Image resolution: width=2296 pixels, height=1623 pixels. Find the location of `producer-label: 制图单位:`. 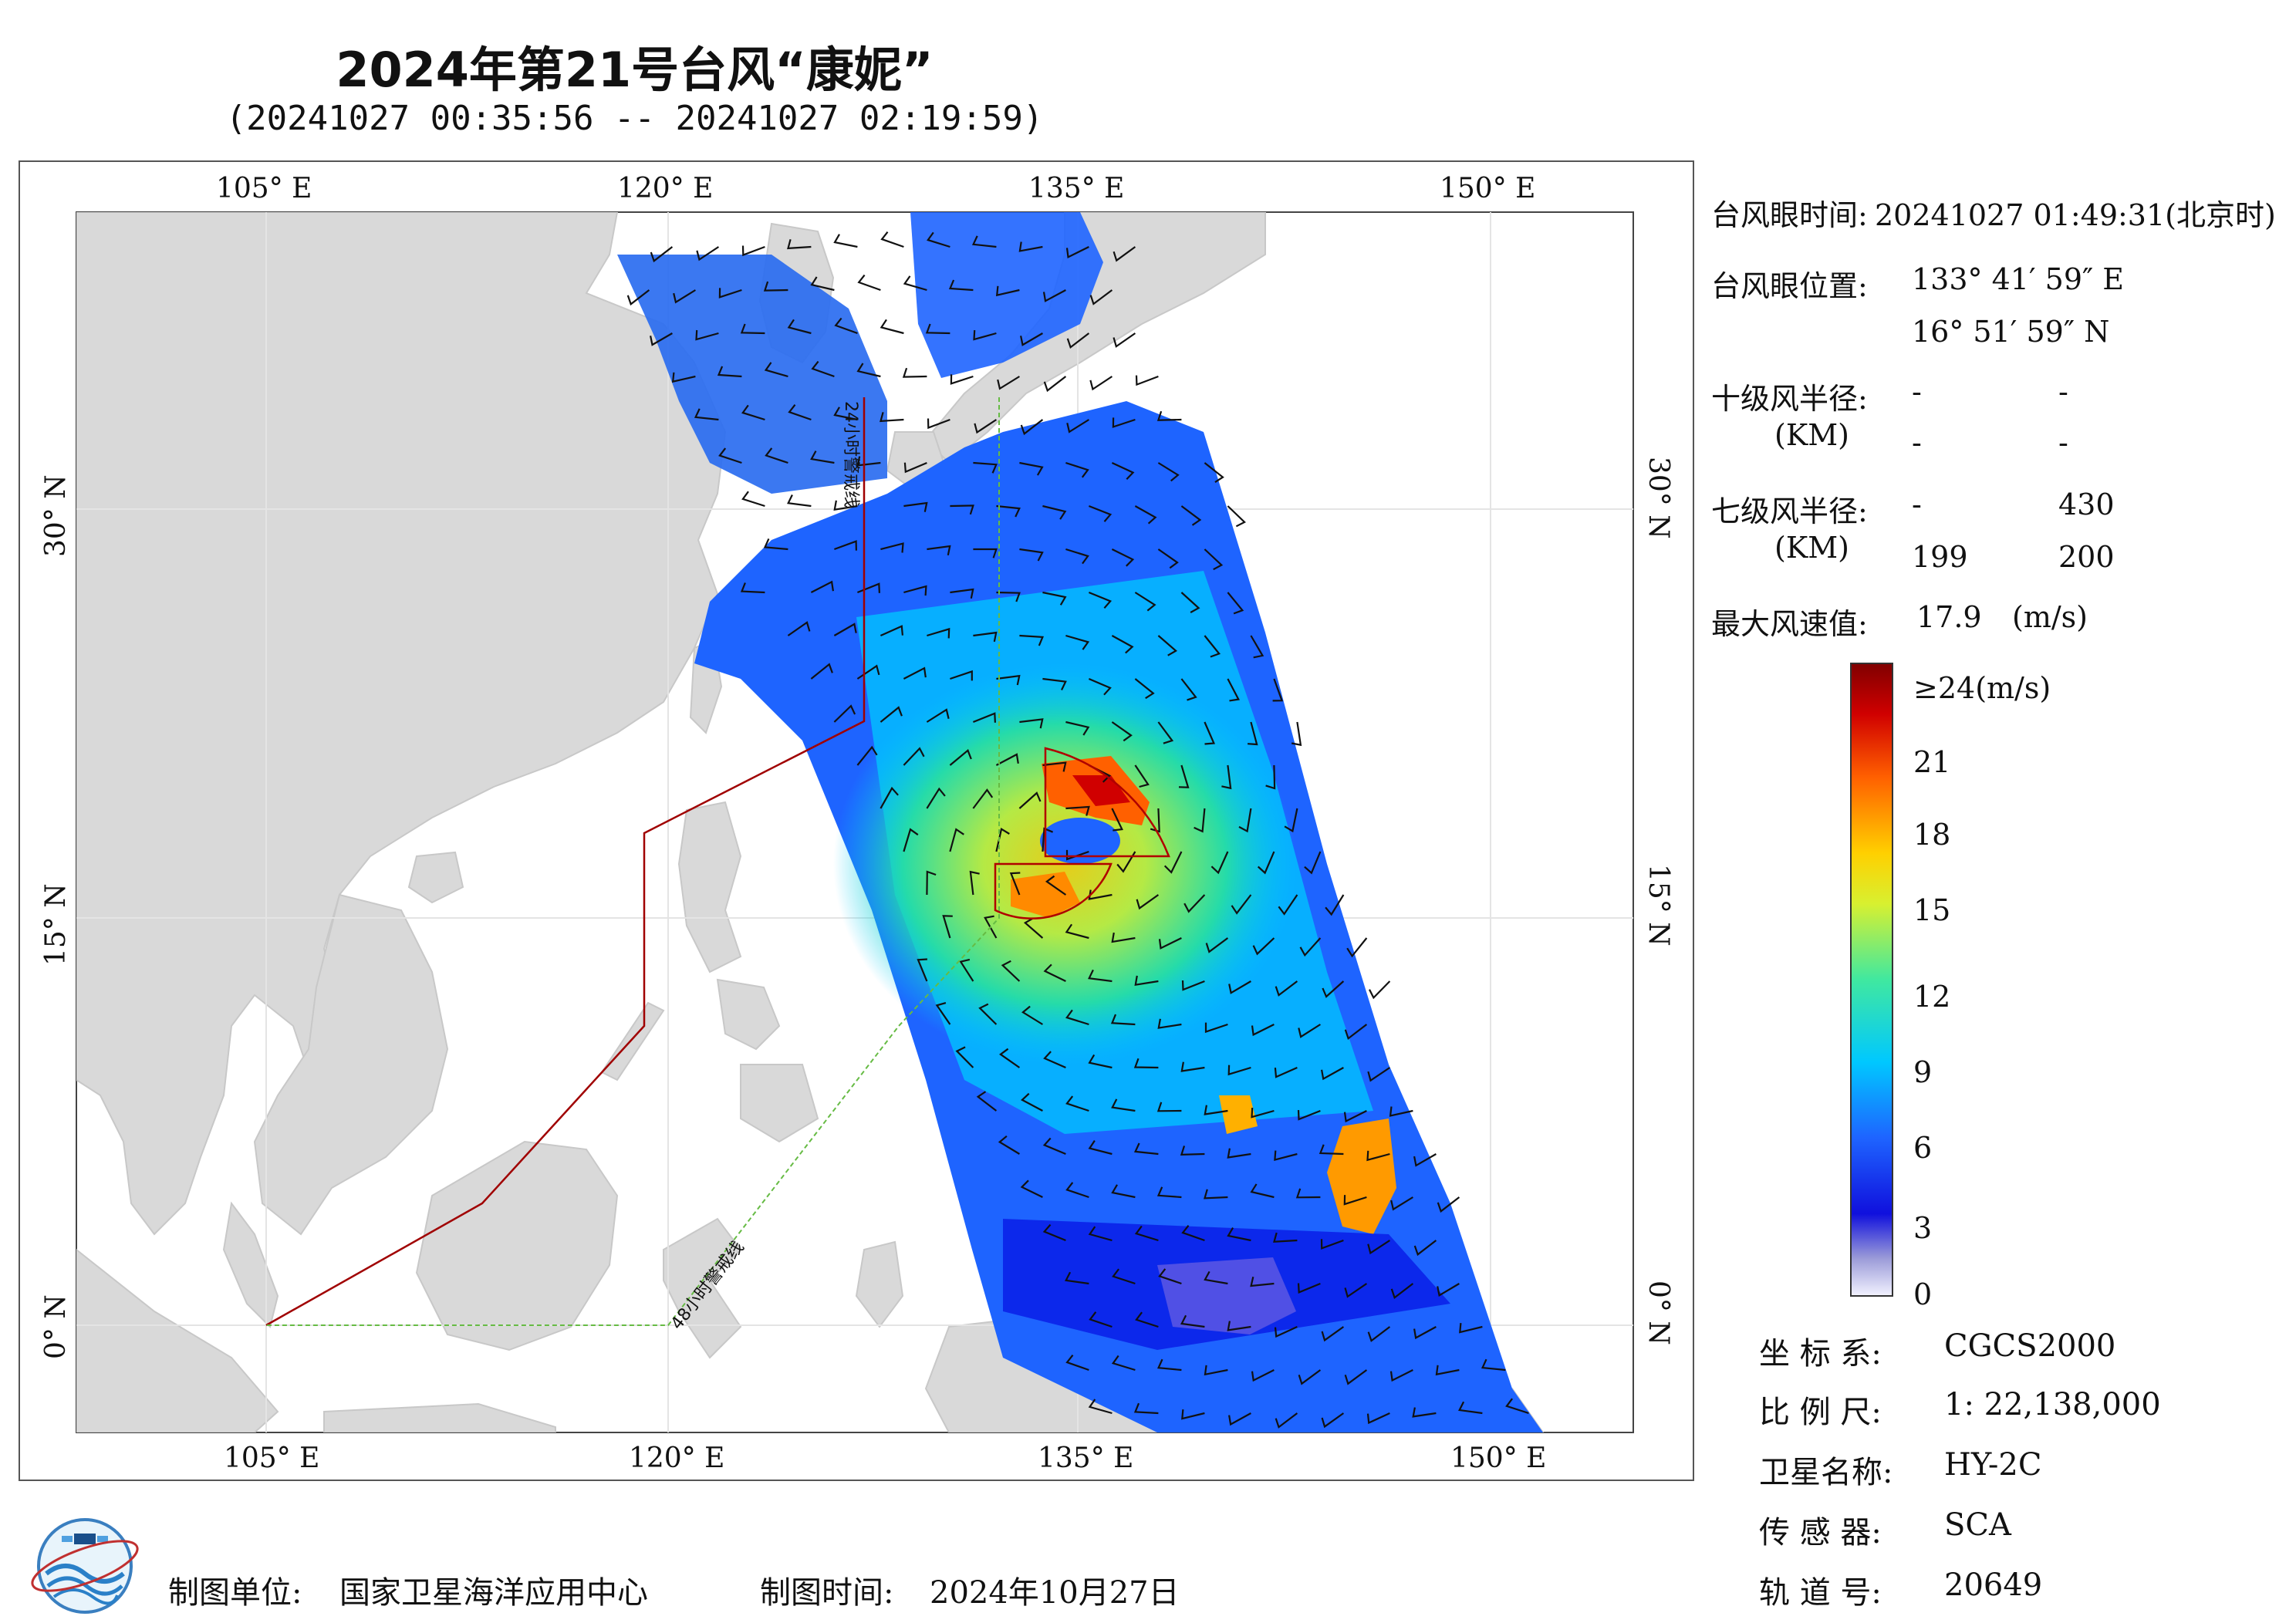

producer-label: 制图单位: is located at coordinates (235, 1593).